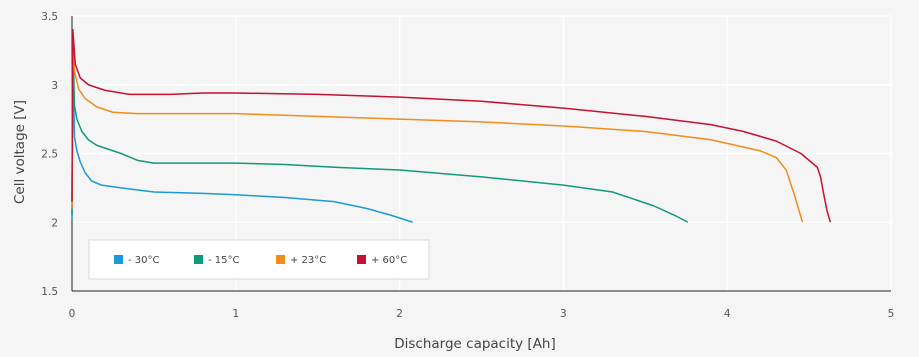 Image resolution: width=919 pixels, height=357 pixels. I want to click on legend-label: - 30°C, so click(144, 260).